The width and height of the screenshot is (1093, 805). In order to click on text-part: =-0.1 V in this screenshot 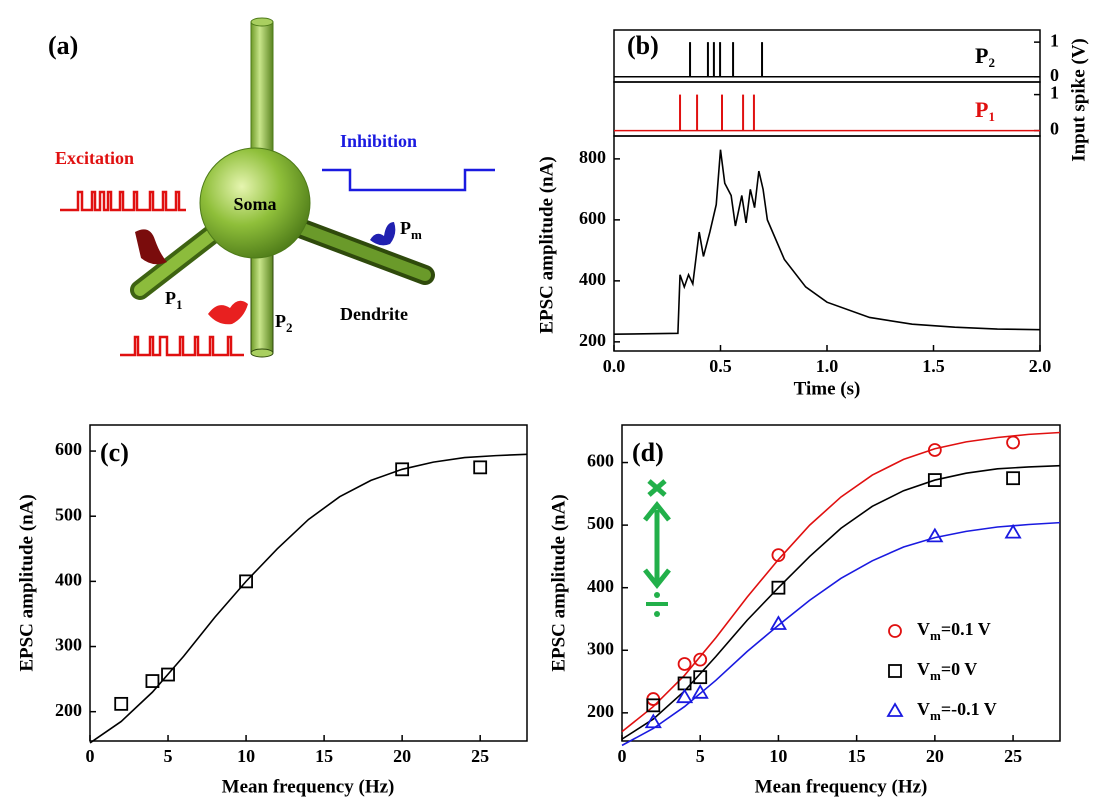, I will do `click(969, 709)`.